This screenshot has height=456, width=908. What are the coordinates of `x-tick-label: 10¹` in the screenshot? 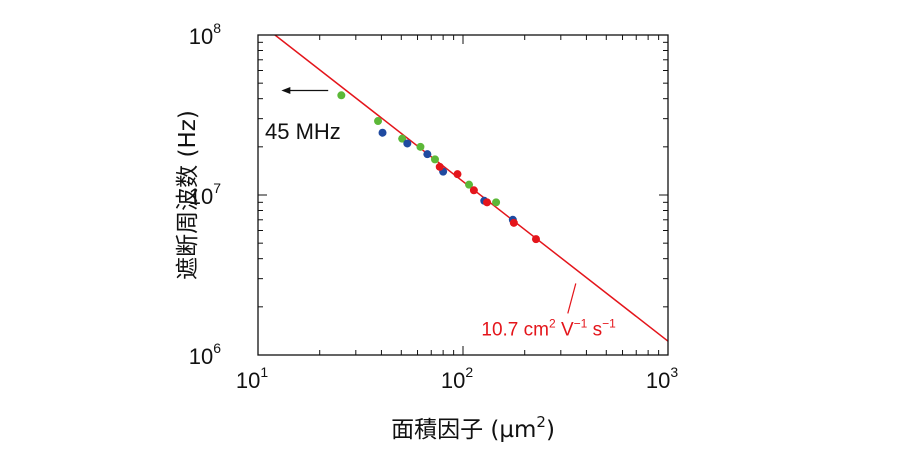 It's located at (252, 378).